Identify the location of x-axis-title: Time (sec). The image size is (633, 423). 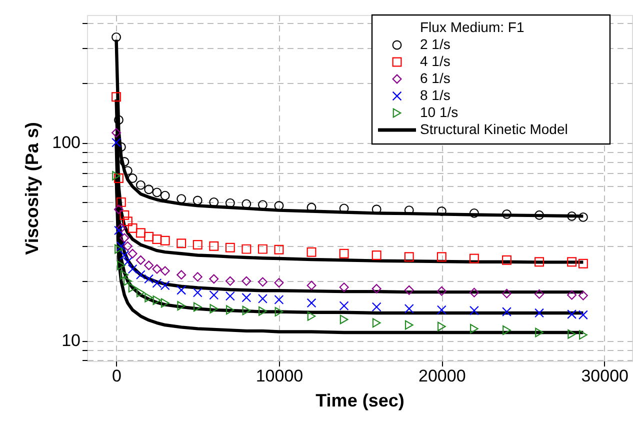
(360, 400).